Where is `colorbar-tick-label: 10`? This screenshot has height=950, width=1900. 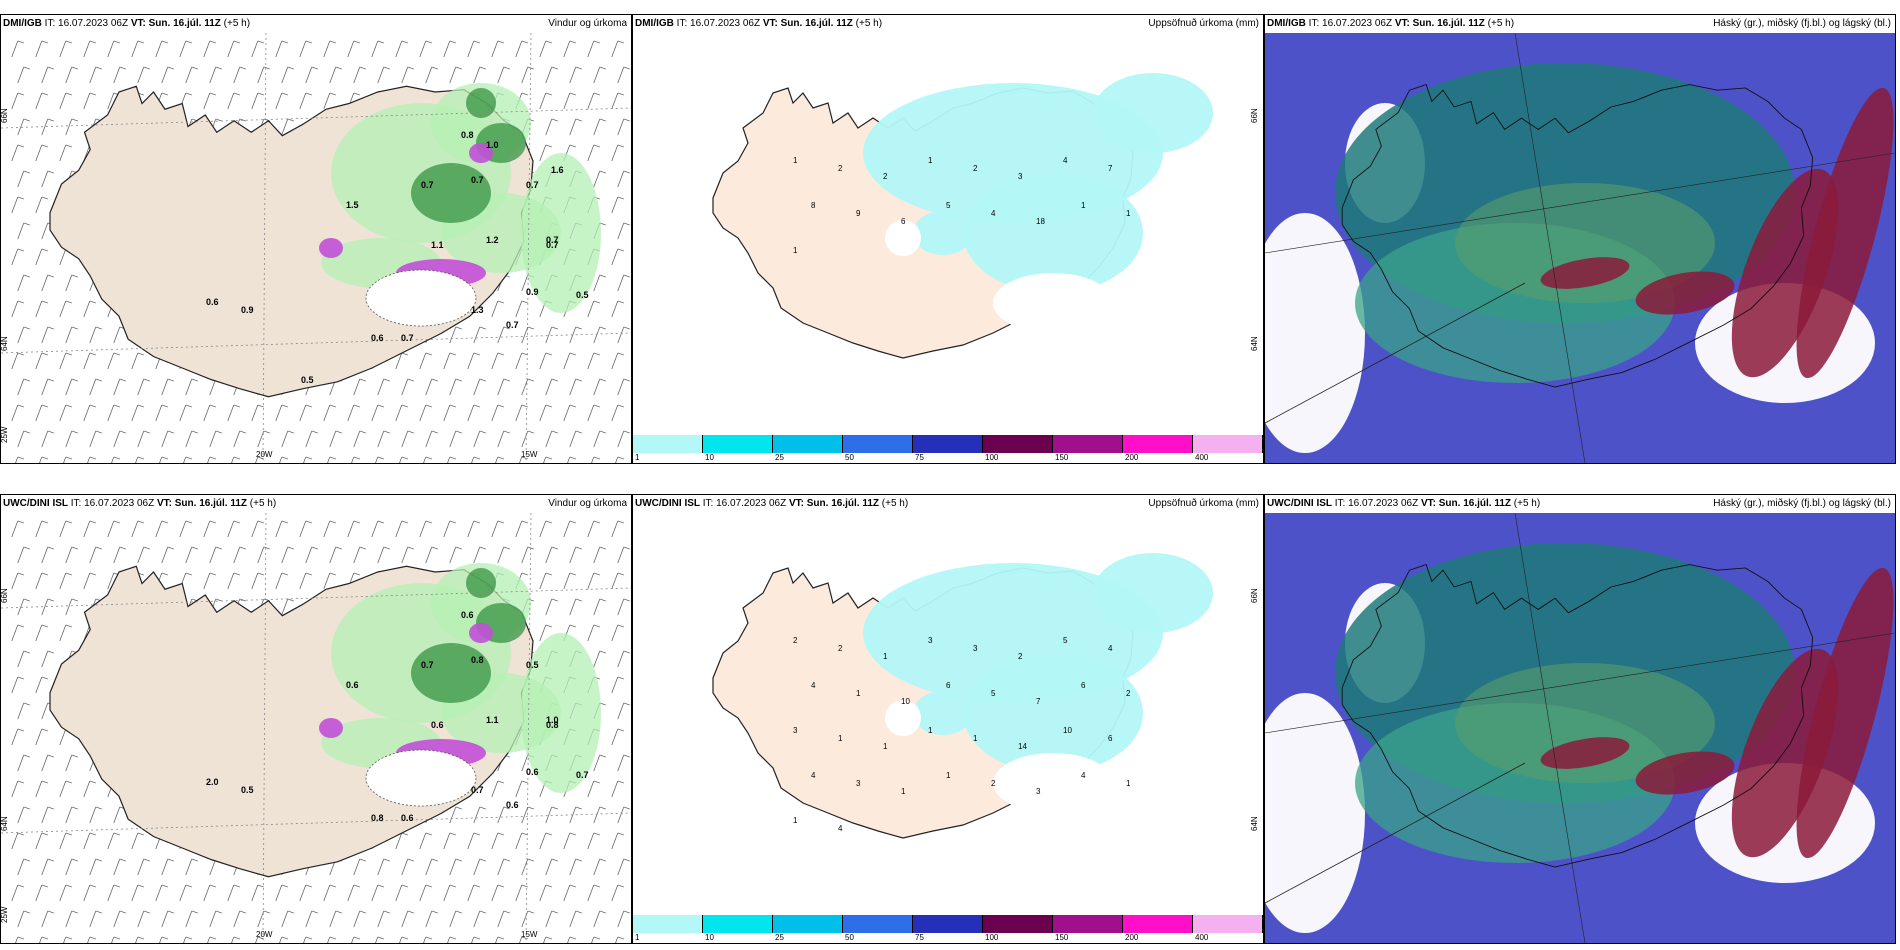
colorbar-tick-label: 10 is located at coordinates (709, 457).